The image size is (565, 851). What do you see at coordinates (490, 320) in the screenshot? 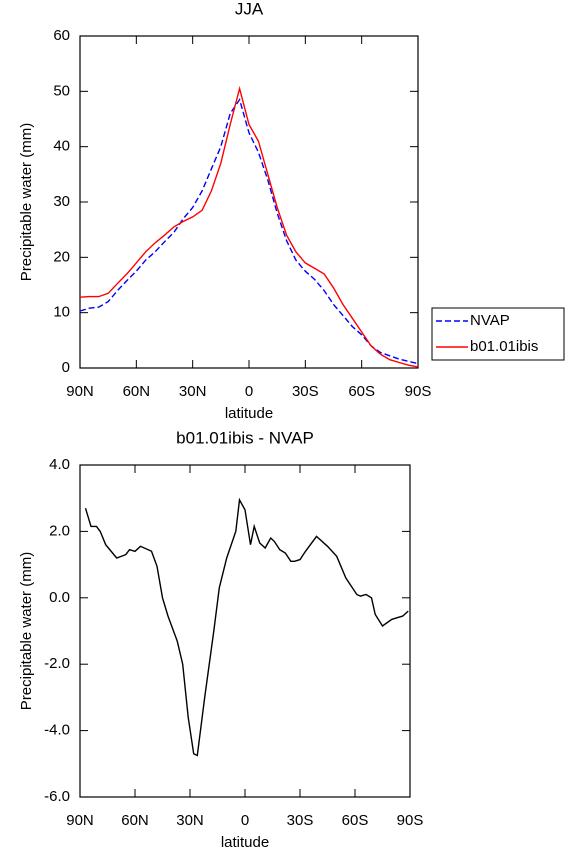
I see `legend-label: NVAP` at bounding box center [490, 320].